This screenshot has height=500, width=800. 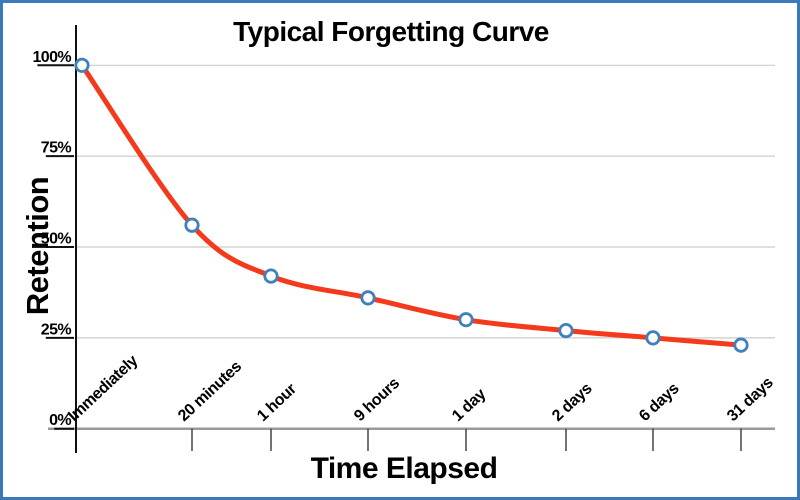 I want to click on chart-title: Typical Forgetting Curve, so click(x=391, y=31).